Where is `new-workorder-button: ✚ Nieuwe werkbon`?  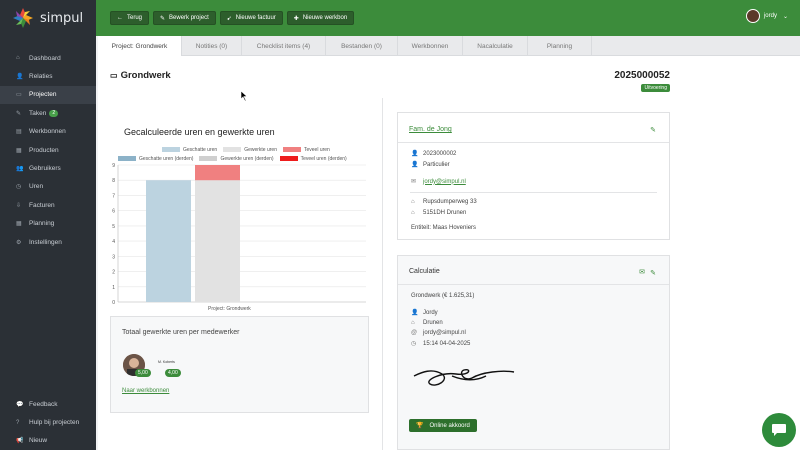 new-workorder-button: ✚ Nieuwe werkbon is located at coordinates (320, 18).